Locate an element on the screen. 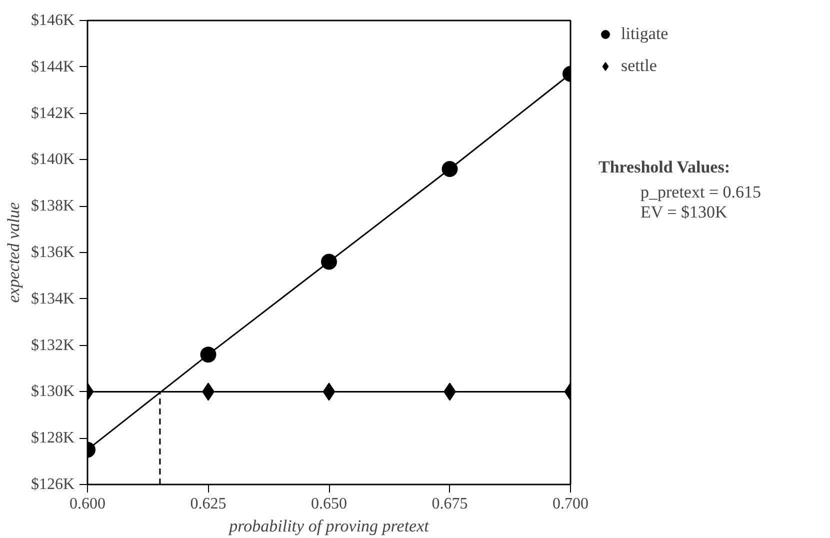  x-axis-title: probability of proving pretext is located at coordinates (329, 526).